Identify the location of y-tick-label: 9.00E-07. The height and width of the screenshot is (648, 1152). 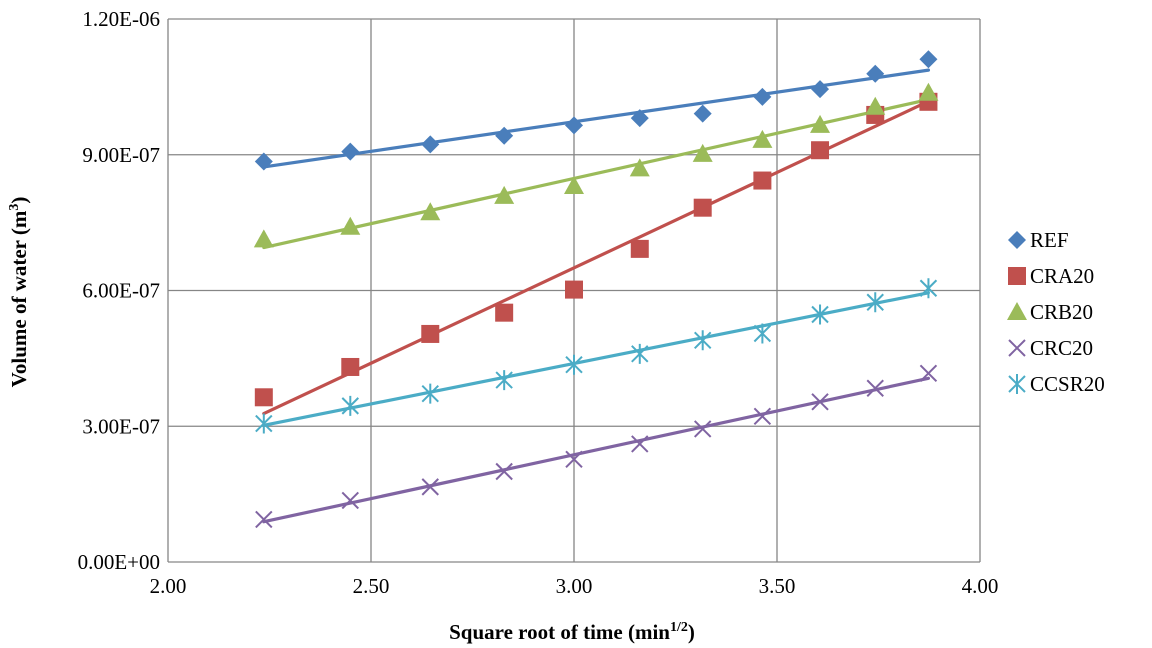
(121, 155).